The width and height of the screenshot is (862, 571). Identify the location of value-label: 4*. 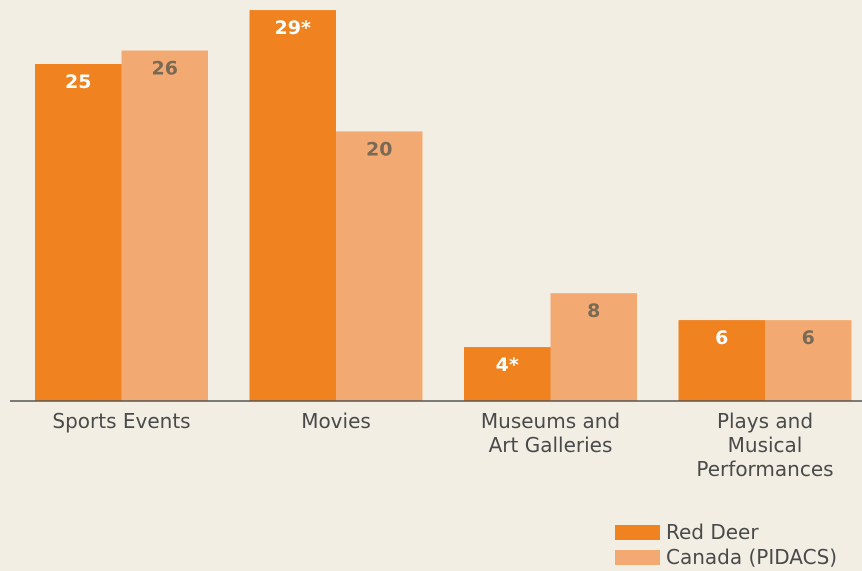
(507, 365).